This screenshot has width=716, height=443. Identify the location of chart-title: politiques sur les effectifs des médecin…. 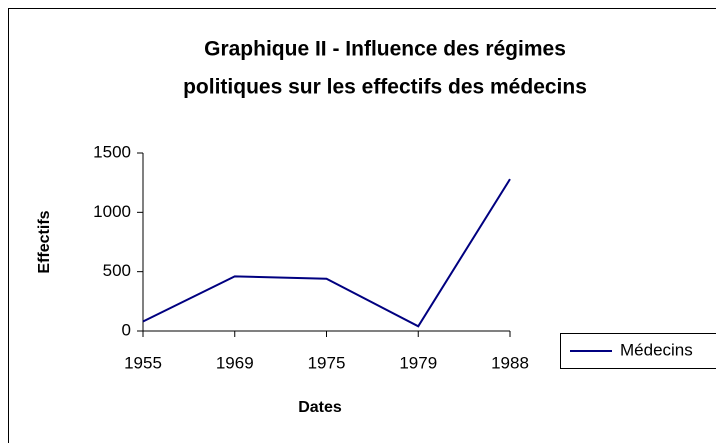
(385, 87).